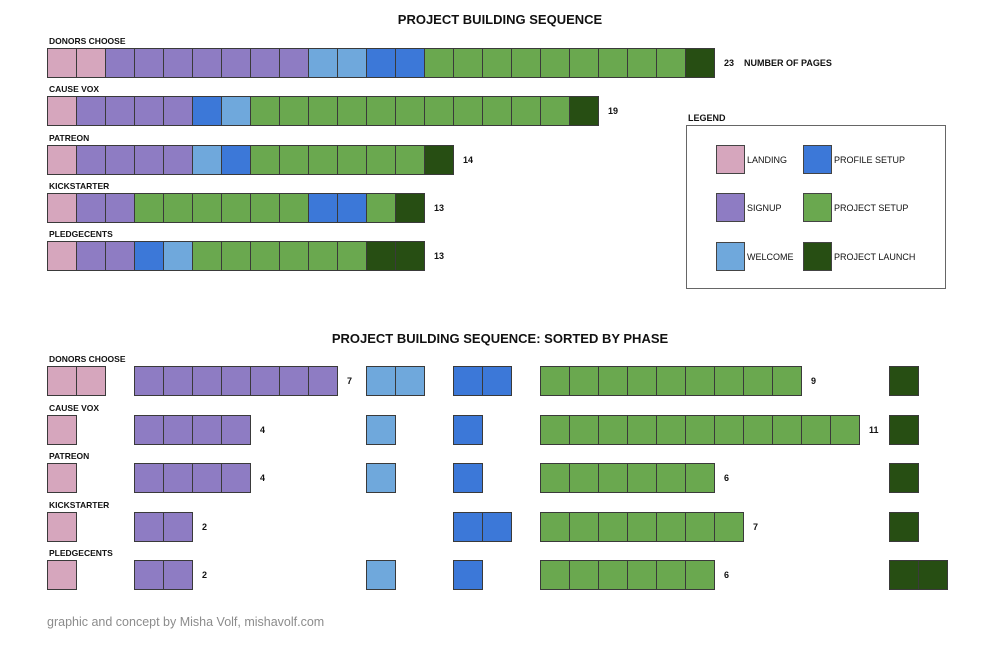 The width and height of the screenshot is (1000, 651). Describe the element at coordinates (859, 256) in the screenshot. I see `legend-item-project-launch: PROJECT LAUNCH` at that location.